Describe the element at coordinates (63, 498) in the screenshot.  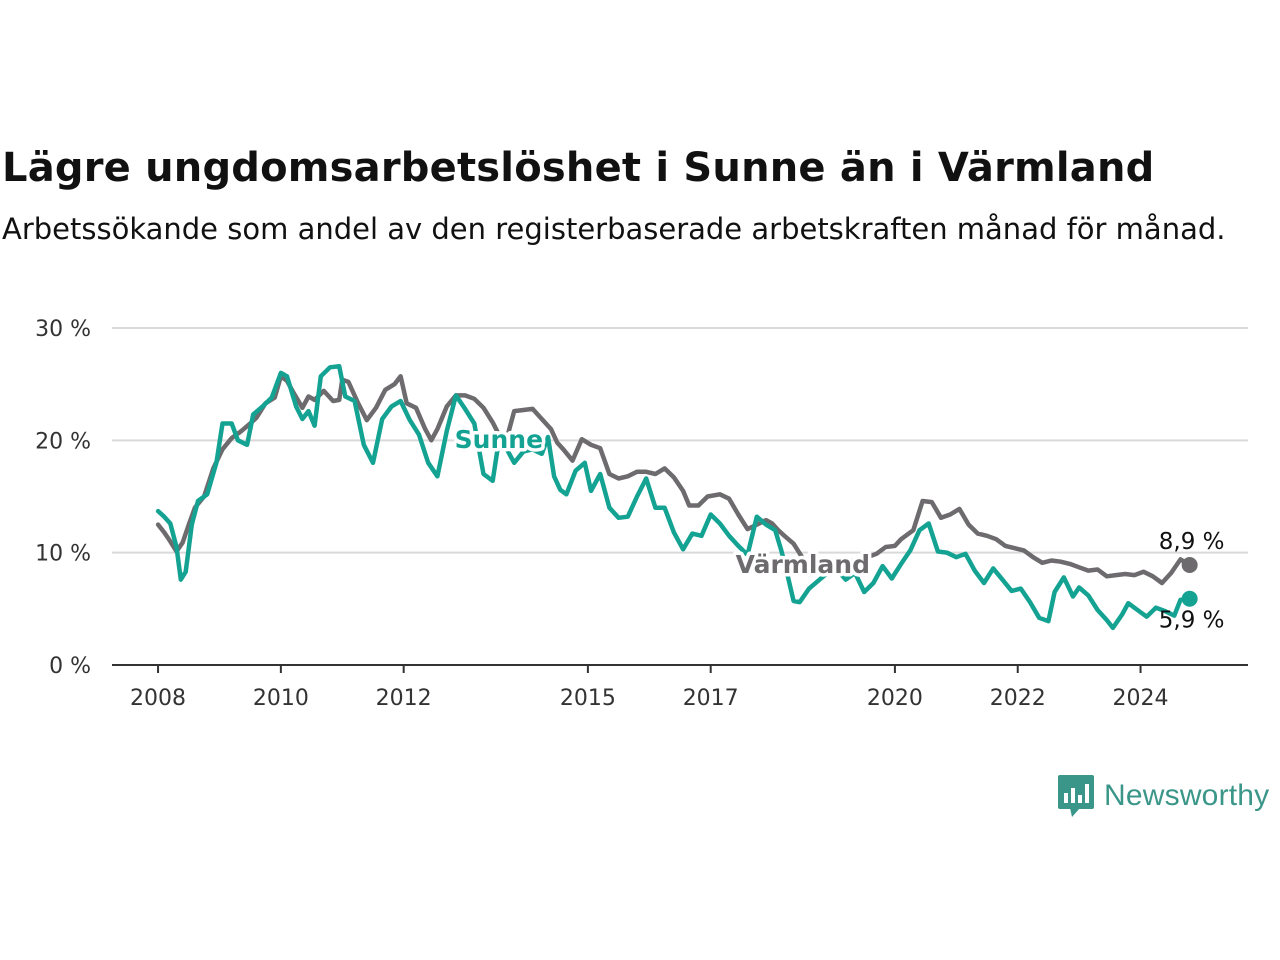
I see `y-axis: 30 % 20 % 10 % 0 %` at that location.